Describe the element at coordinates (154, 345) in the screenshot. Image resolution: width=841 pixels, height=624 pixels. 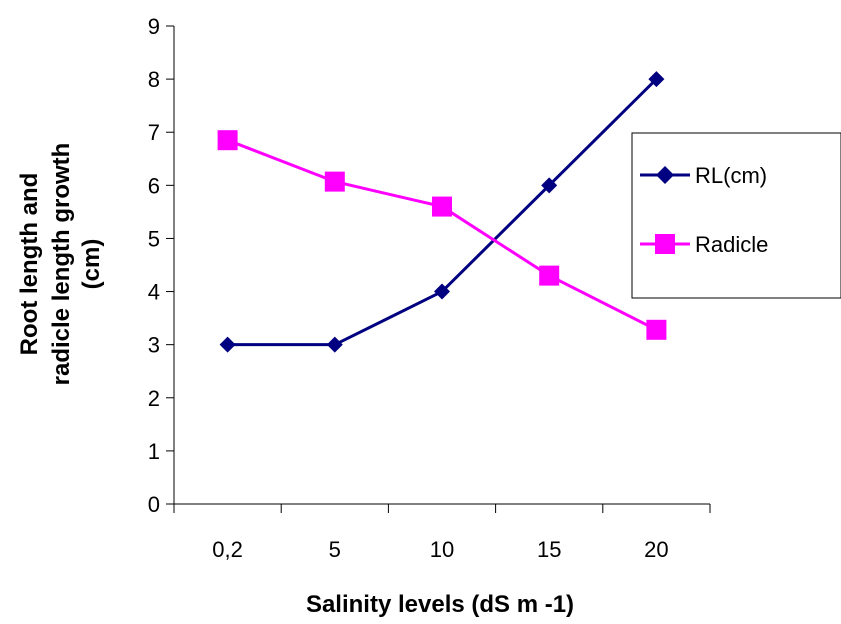
I see `y-tick-label: 3` at that location.